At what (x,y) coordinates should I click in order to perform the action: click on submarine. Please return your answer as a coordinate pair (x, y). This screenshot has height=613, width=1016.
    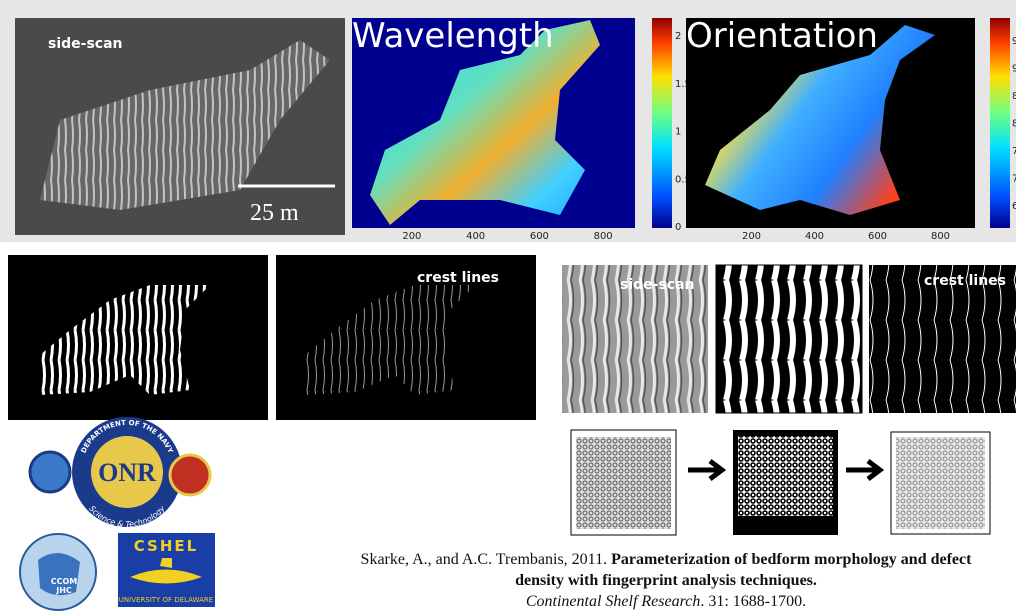
    Looking at the image, I should click on (166, 571).